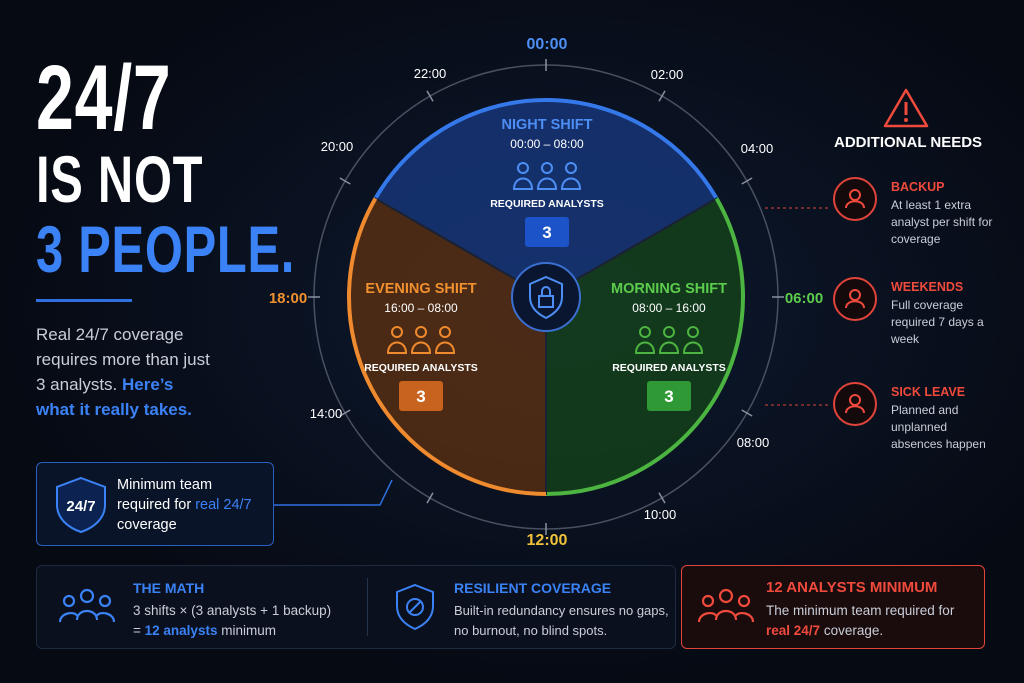  I want to click on connector, so click(333, 492).